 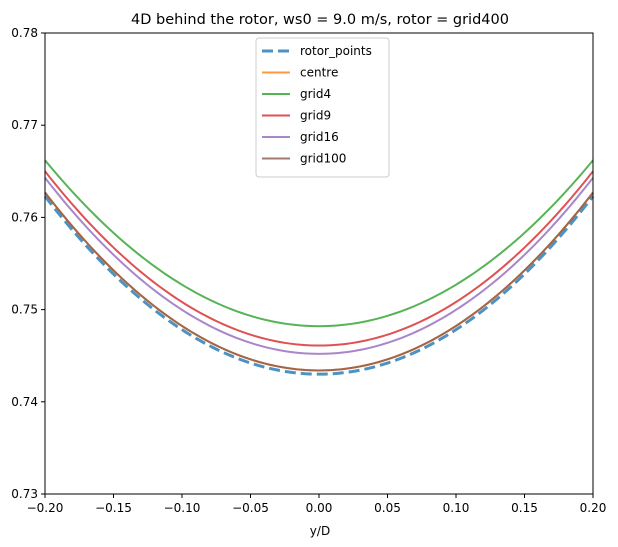 What do you see at coordinates (182, 508) in the screenshot?
I see `x-tick-label: −0.10` at bounding box center [182, 508].